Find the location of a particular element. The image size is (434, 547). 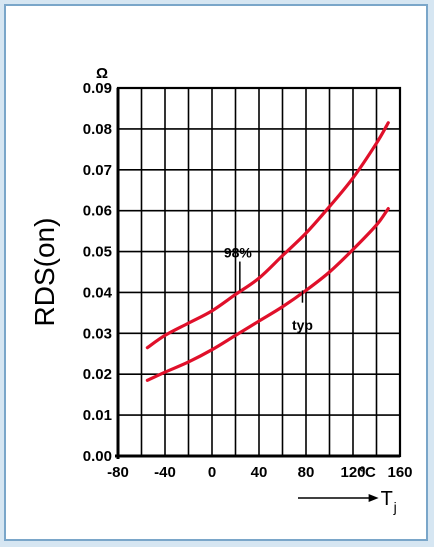

y-tick-label: 0.01 is located at coordinates (97, 415).